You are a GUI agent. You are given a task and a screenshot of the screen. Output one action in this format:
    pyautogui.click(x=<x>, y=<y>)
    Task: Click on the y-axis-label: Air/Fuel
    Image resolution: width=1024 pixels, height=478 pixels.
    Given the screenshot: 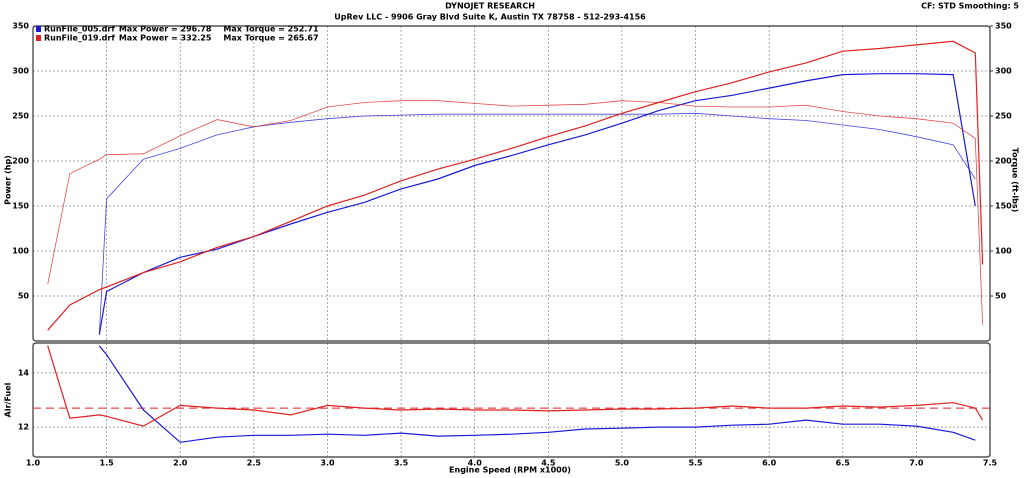 What is the action you would take?
    pyautogui.click(x=8, y=399)
    